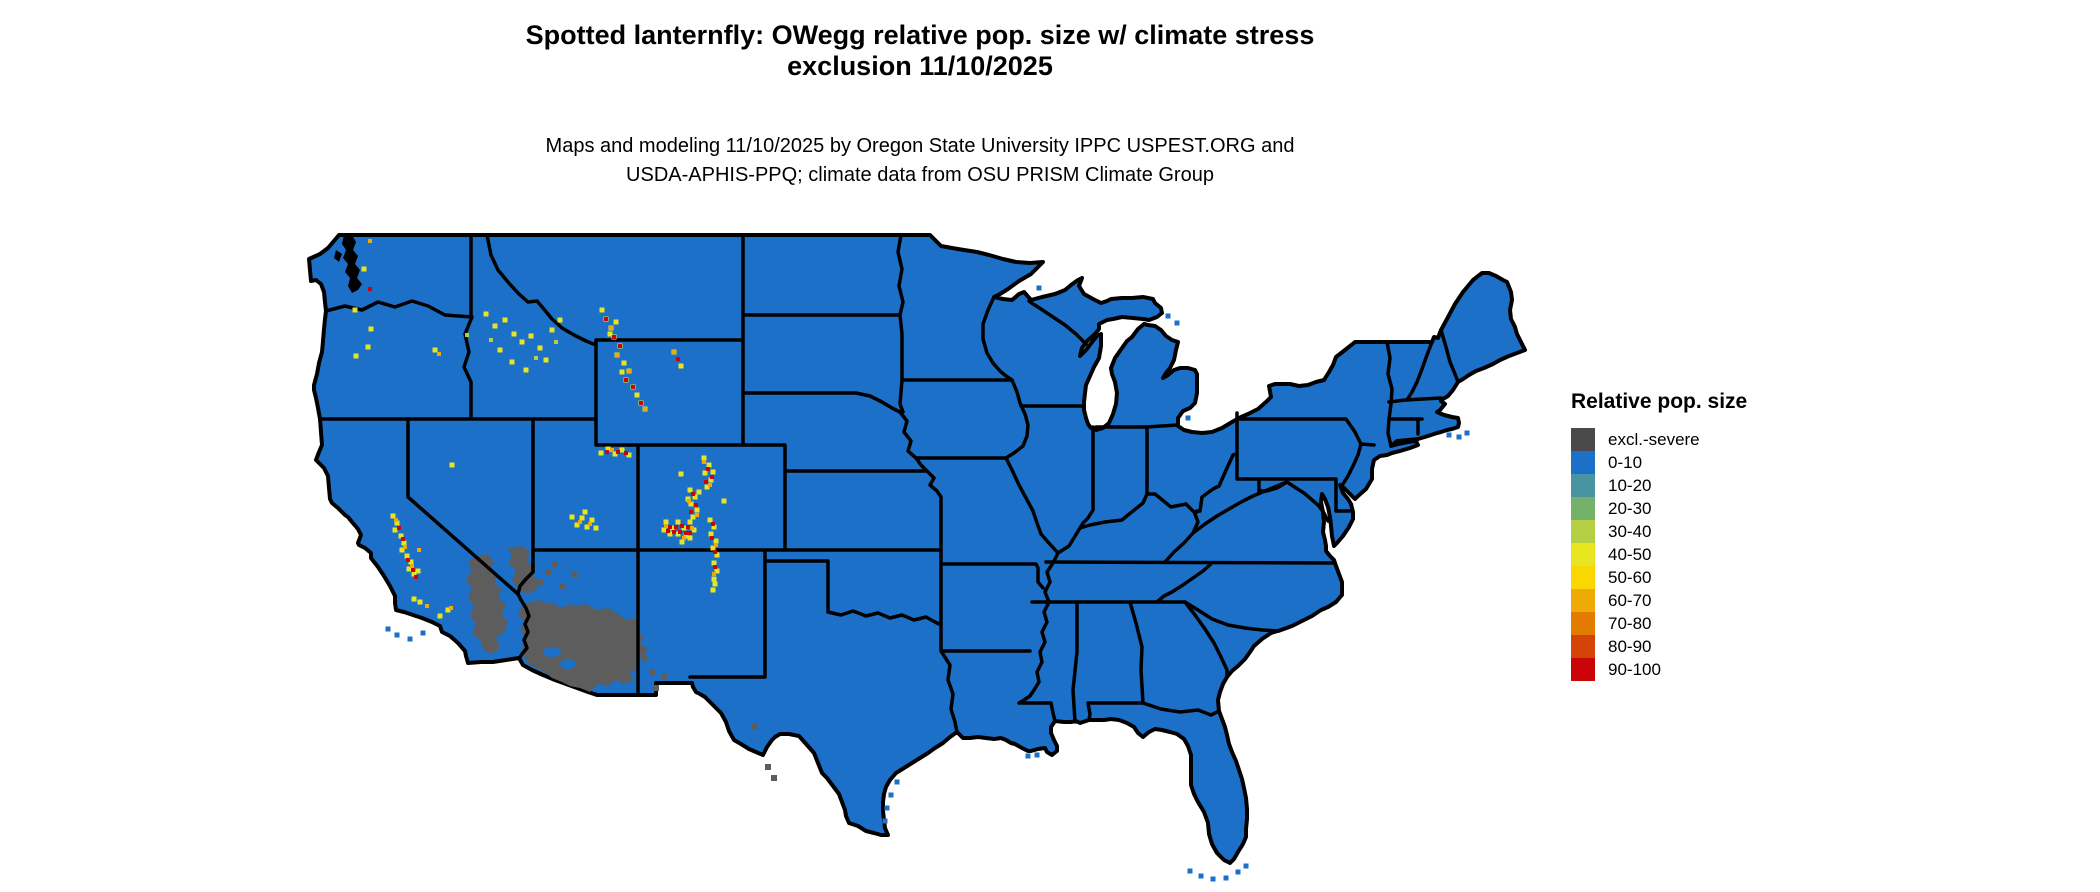 The height and width of the screenshot is (892, 2100). What do you see at coordinates (1630, 646) in the screenshot?
I see `legend-item-label: 80-90` at bounding box center [1630, 646].